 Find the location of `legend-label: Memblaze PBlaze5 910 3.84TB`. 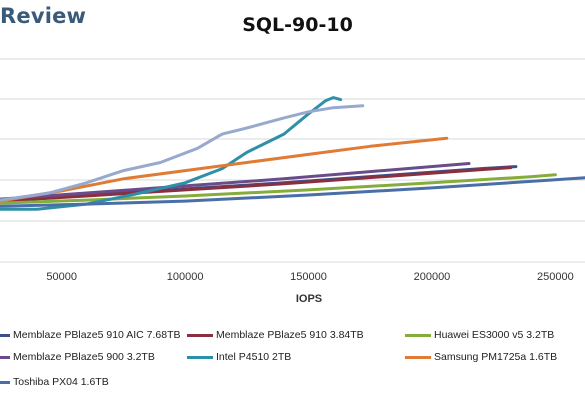

legend-label: Memblaze PBlaze5 910 3.84TB is located at coordinates (290, 335).